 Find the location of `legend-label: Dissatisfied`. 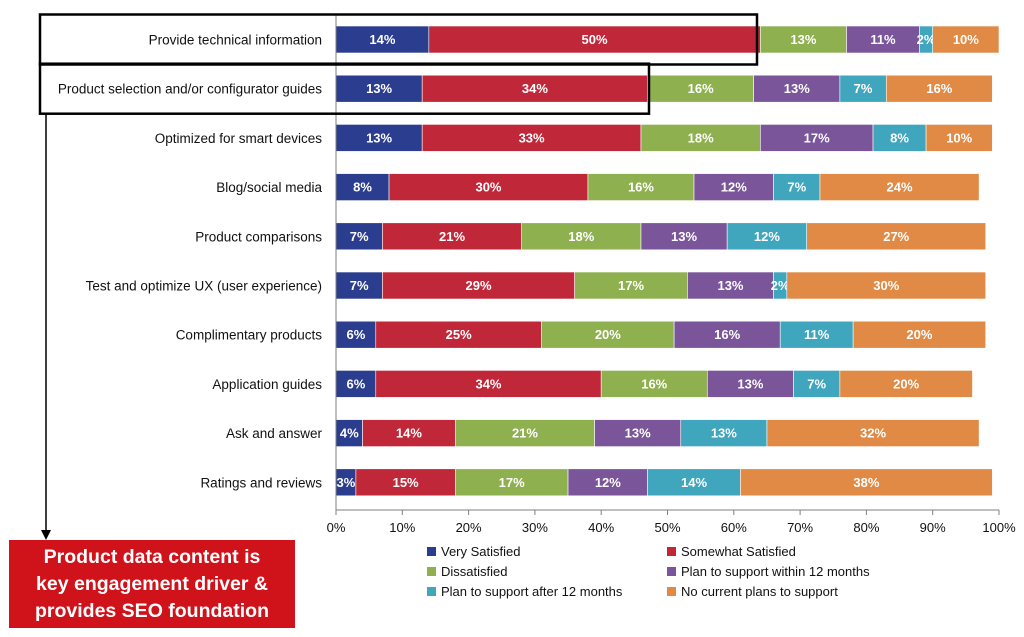

legend-label: Dissatisfied is located at coordinates (474, 571).